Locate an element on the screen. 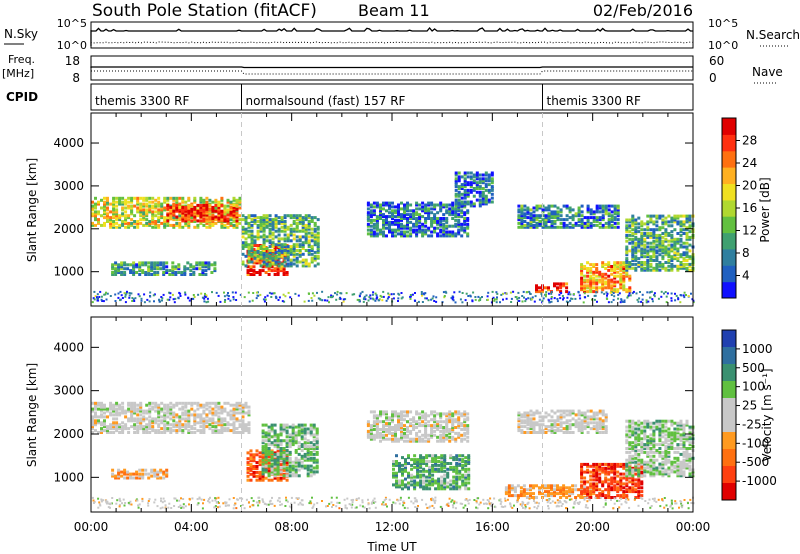 The width and height of the screenshot is (800, 554). nsky-label: N.Sky is located at coordinates (21, 34).